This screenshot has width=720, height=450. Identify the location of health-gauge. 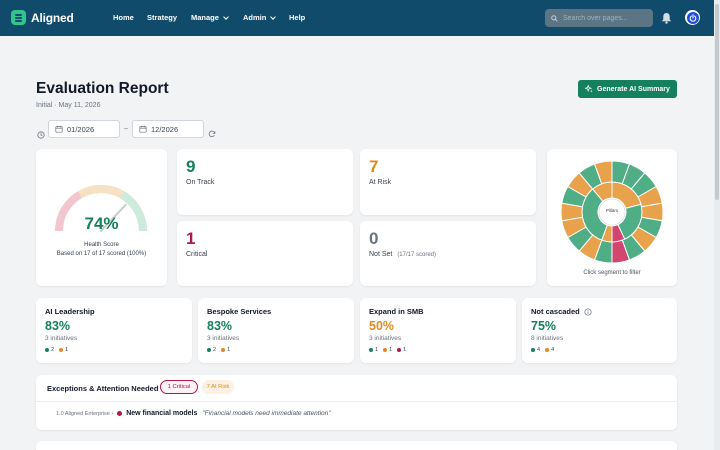
(101, 208).